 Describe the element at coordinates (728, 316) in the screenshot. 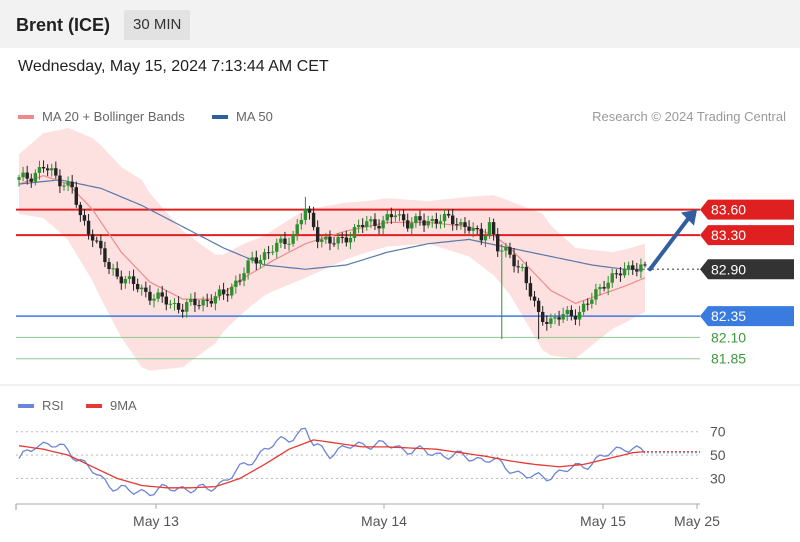

I see `pivot-price-label: 82.35` at that location.